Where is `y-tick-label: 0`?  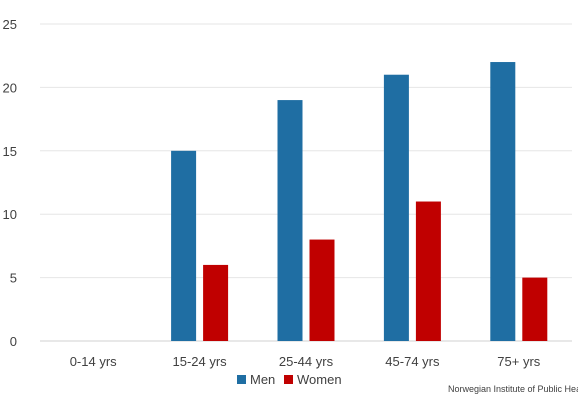
y-tick-label: 0 is located at coordinates (13, 341).